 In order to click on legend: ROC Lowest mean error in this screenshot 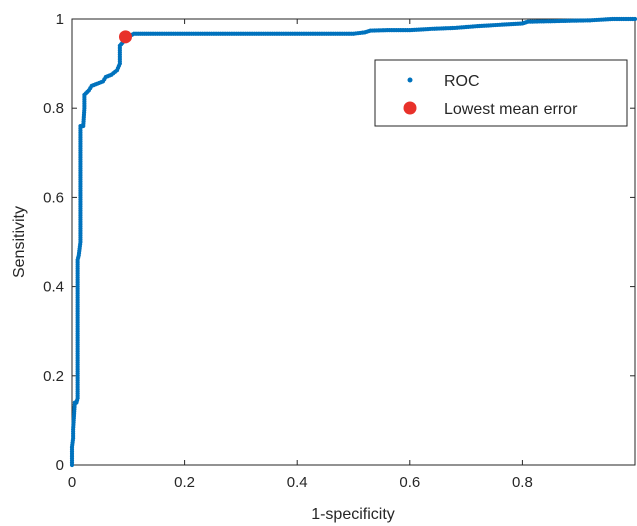, I will do `click(501, 93)`.